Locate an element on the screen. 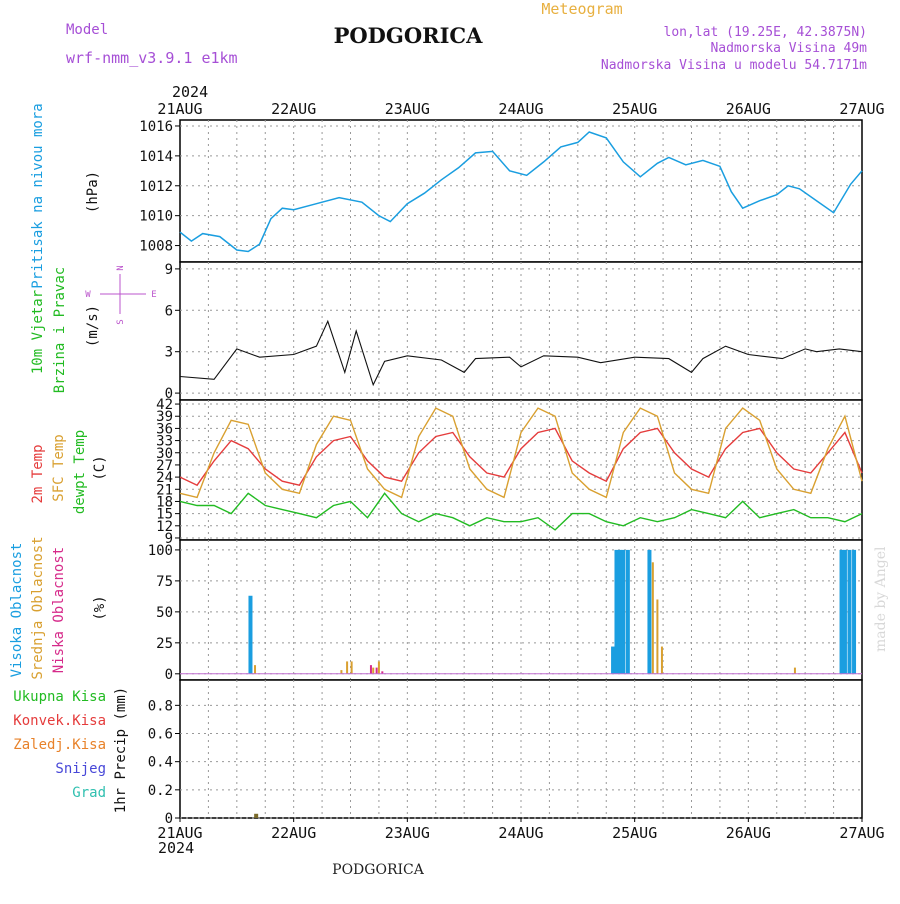  temp-sfc-line is located at coordinates (521, 453).